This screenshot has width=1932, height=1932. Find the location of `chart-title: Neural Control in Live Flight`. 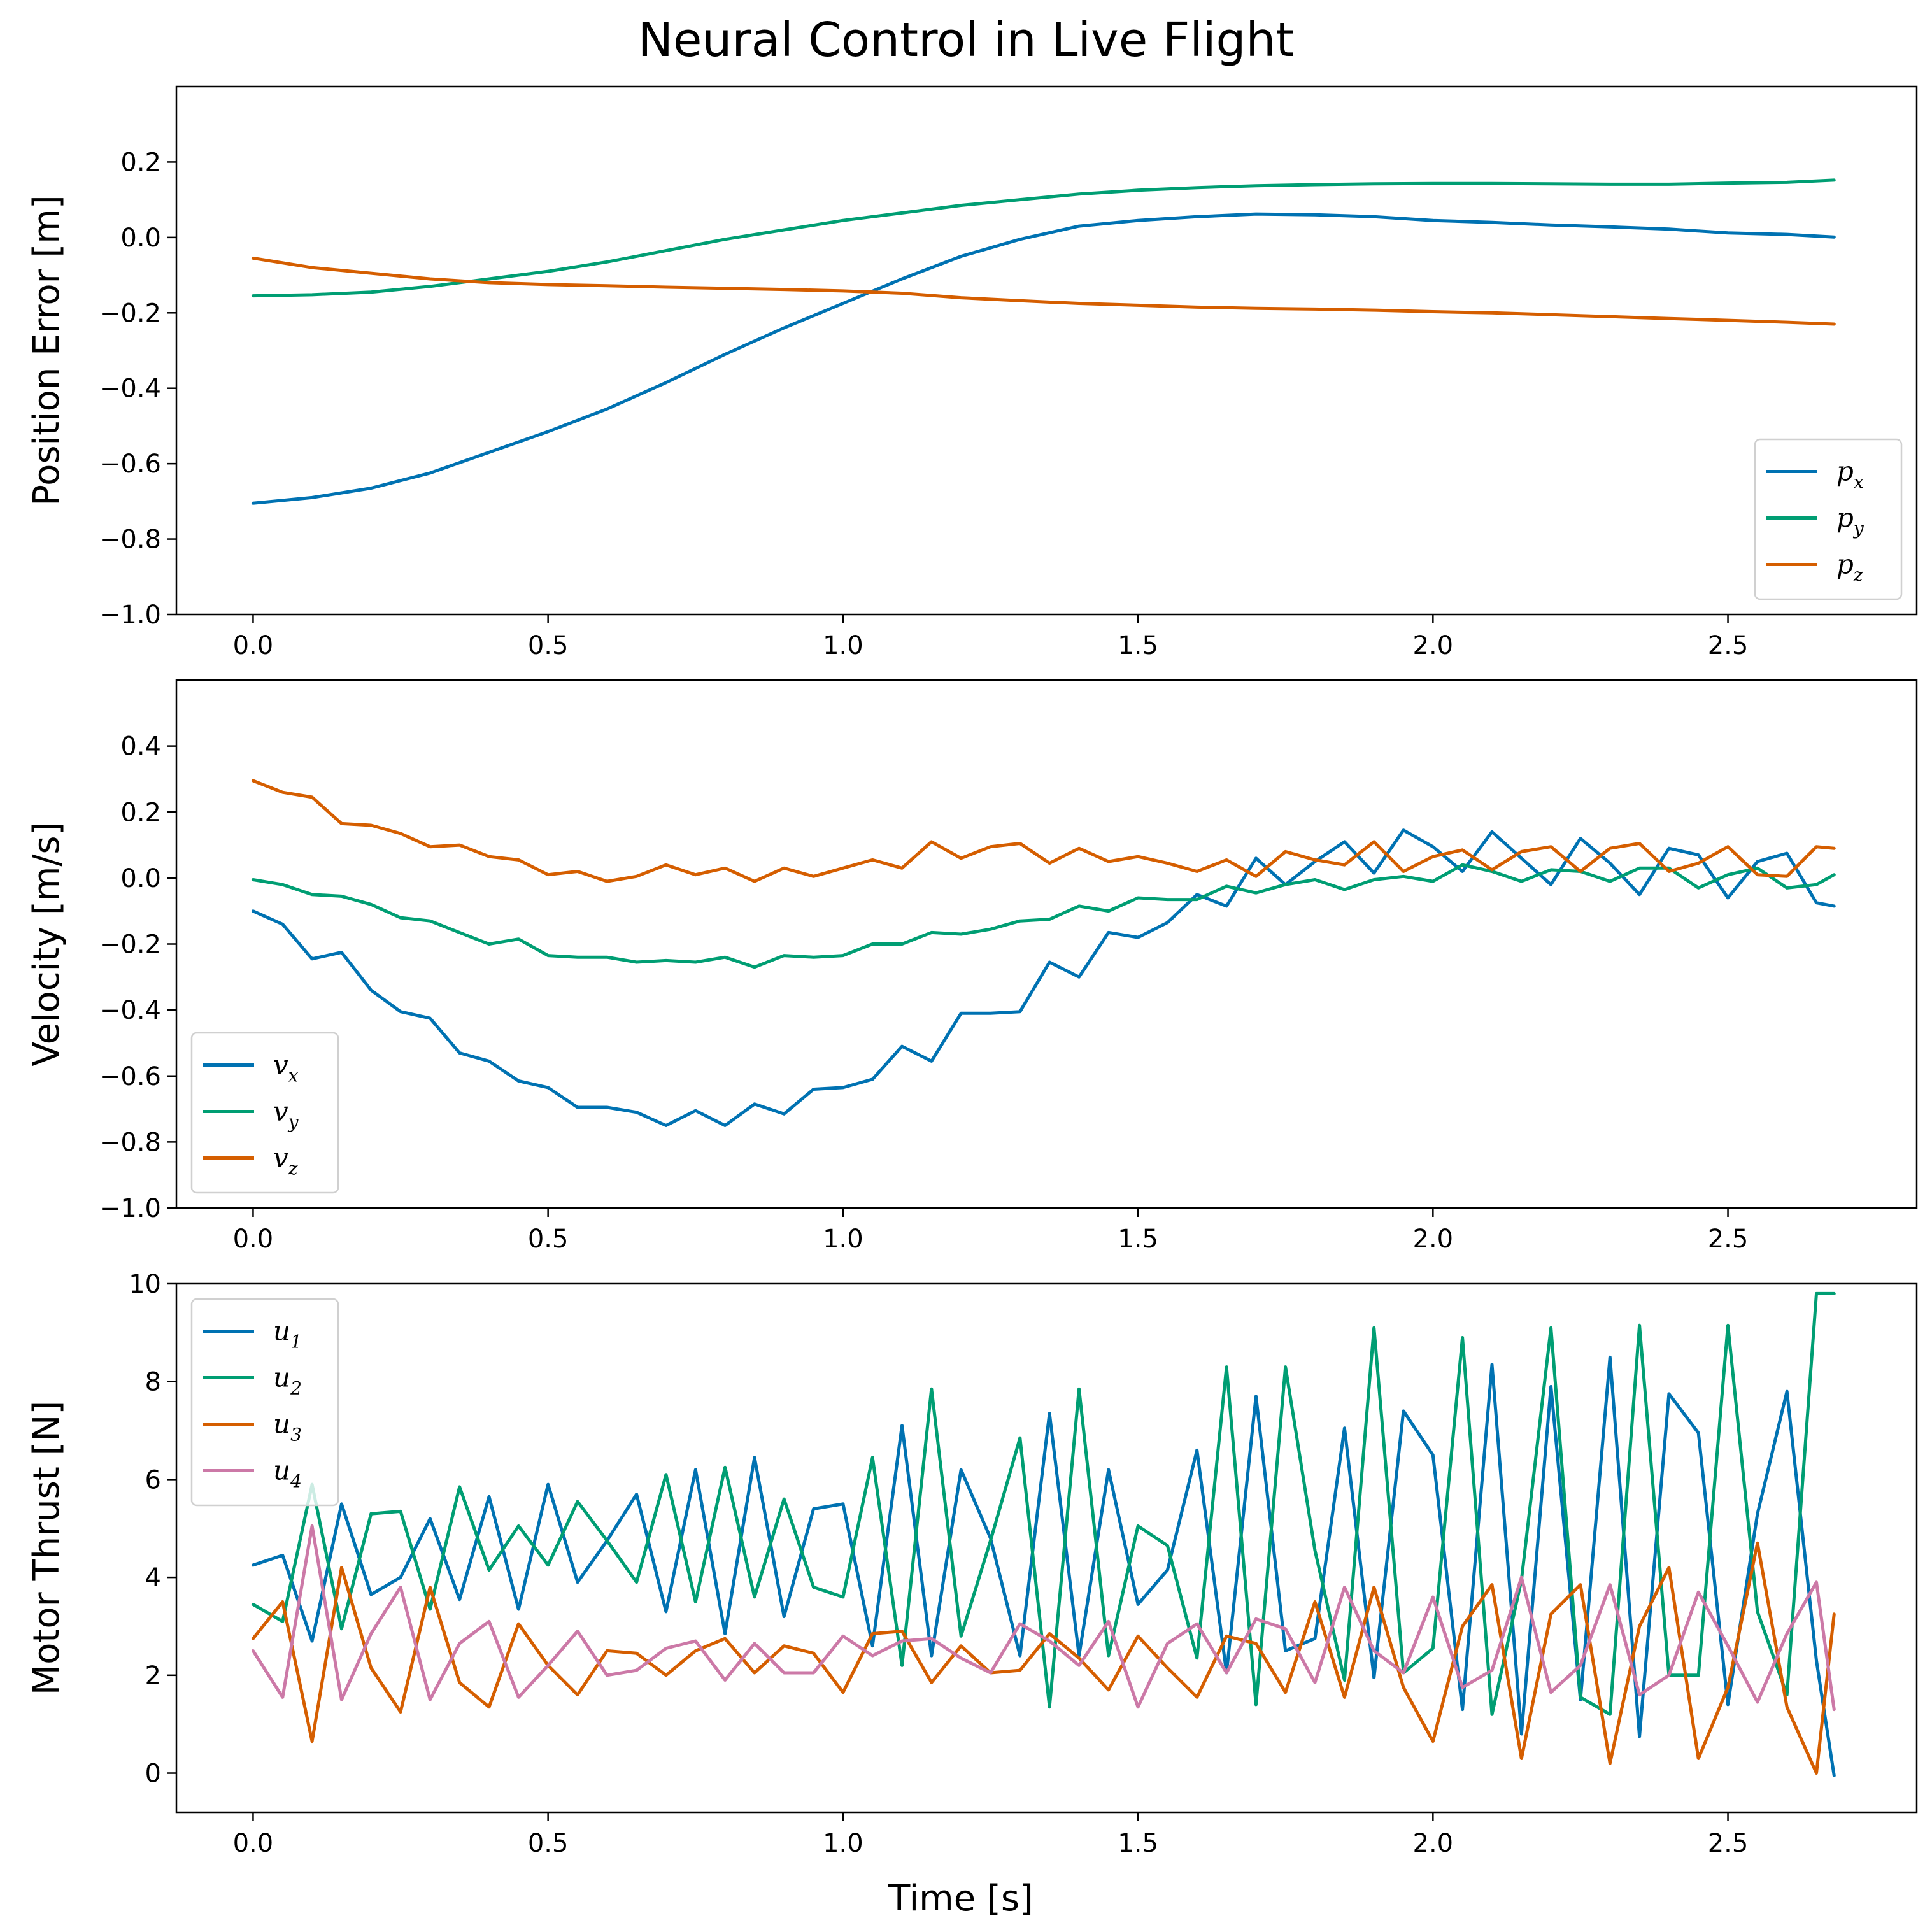

chart-title: Neural Control in Live Flight is located at coordinates (967, 40).